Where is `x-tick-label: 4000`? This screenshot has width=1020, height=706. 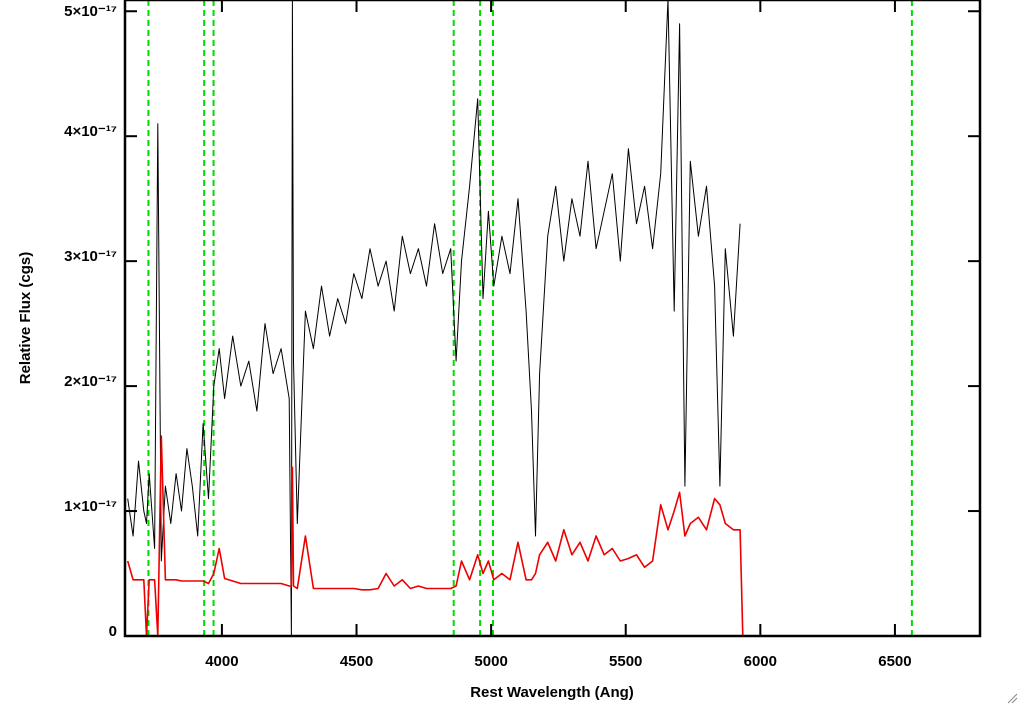
x-tick-label: 4000 is located at coordinates (221, 661).